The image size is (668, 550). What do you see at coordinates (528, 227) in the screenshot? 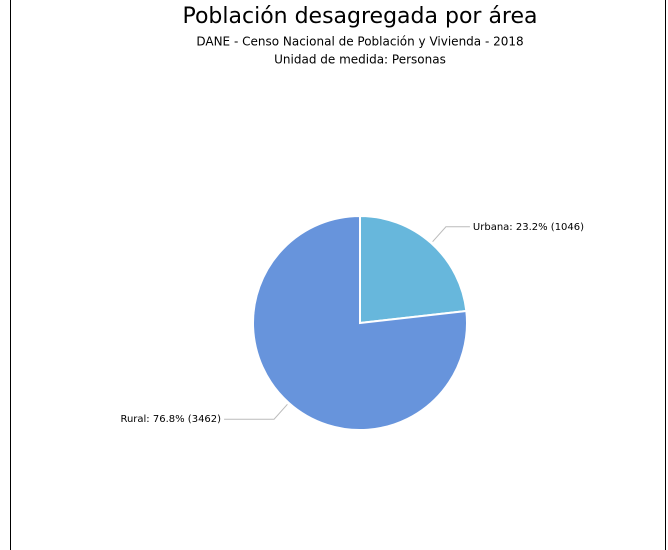
I see `slice-label: Urbana: 23.2% (1046)` at bounding box center [528, 227].